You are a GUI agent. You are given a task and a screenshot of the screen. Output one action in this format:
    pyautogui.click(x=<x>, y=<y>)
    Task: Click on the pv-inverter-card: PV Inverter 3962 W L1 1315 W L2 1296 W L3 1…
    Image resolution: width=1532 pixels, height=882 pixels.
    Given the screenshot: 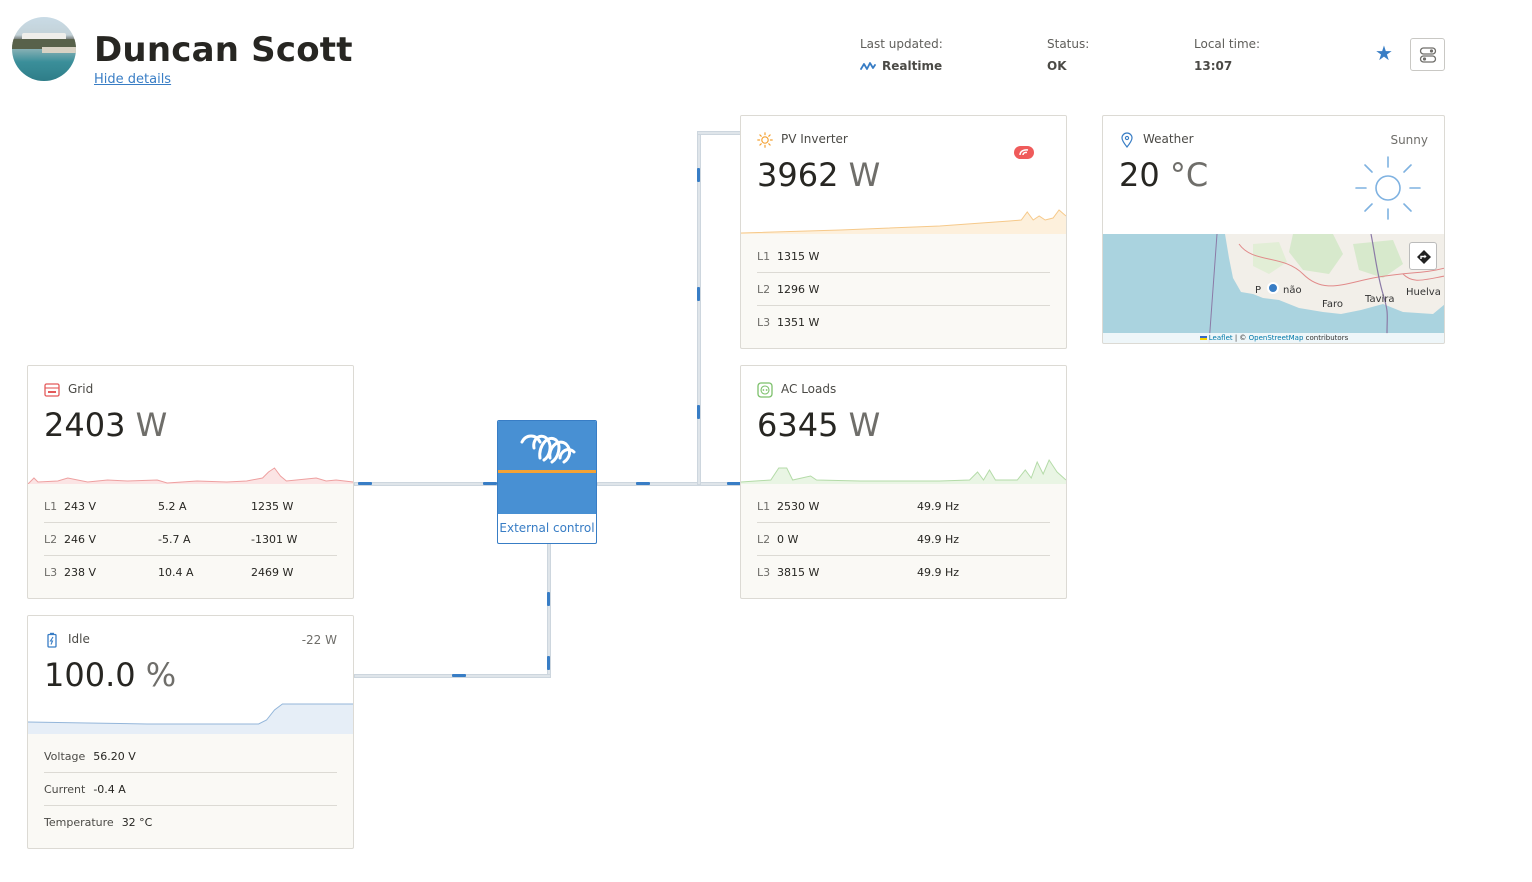 What is the action you would take?
    pyautogui.click(x=903, y=232)
    